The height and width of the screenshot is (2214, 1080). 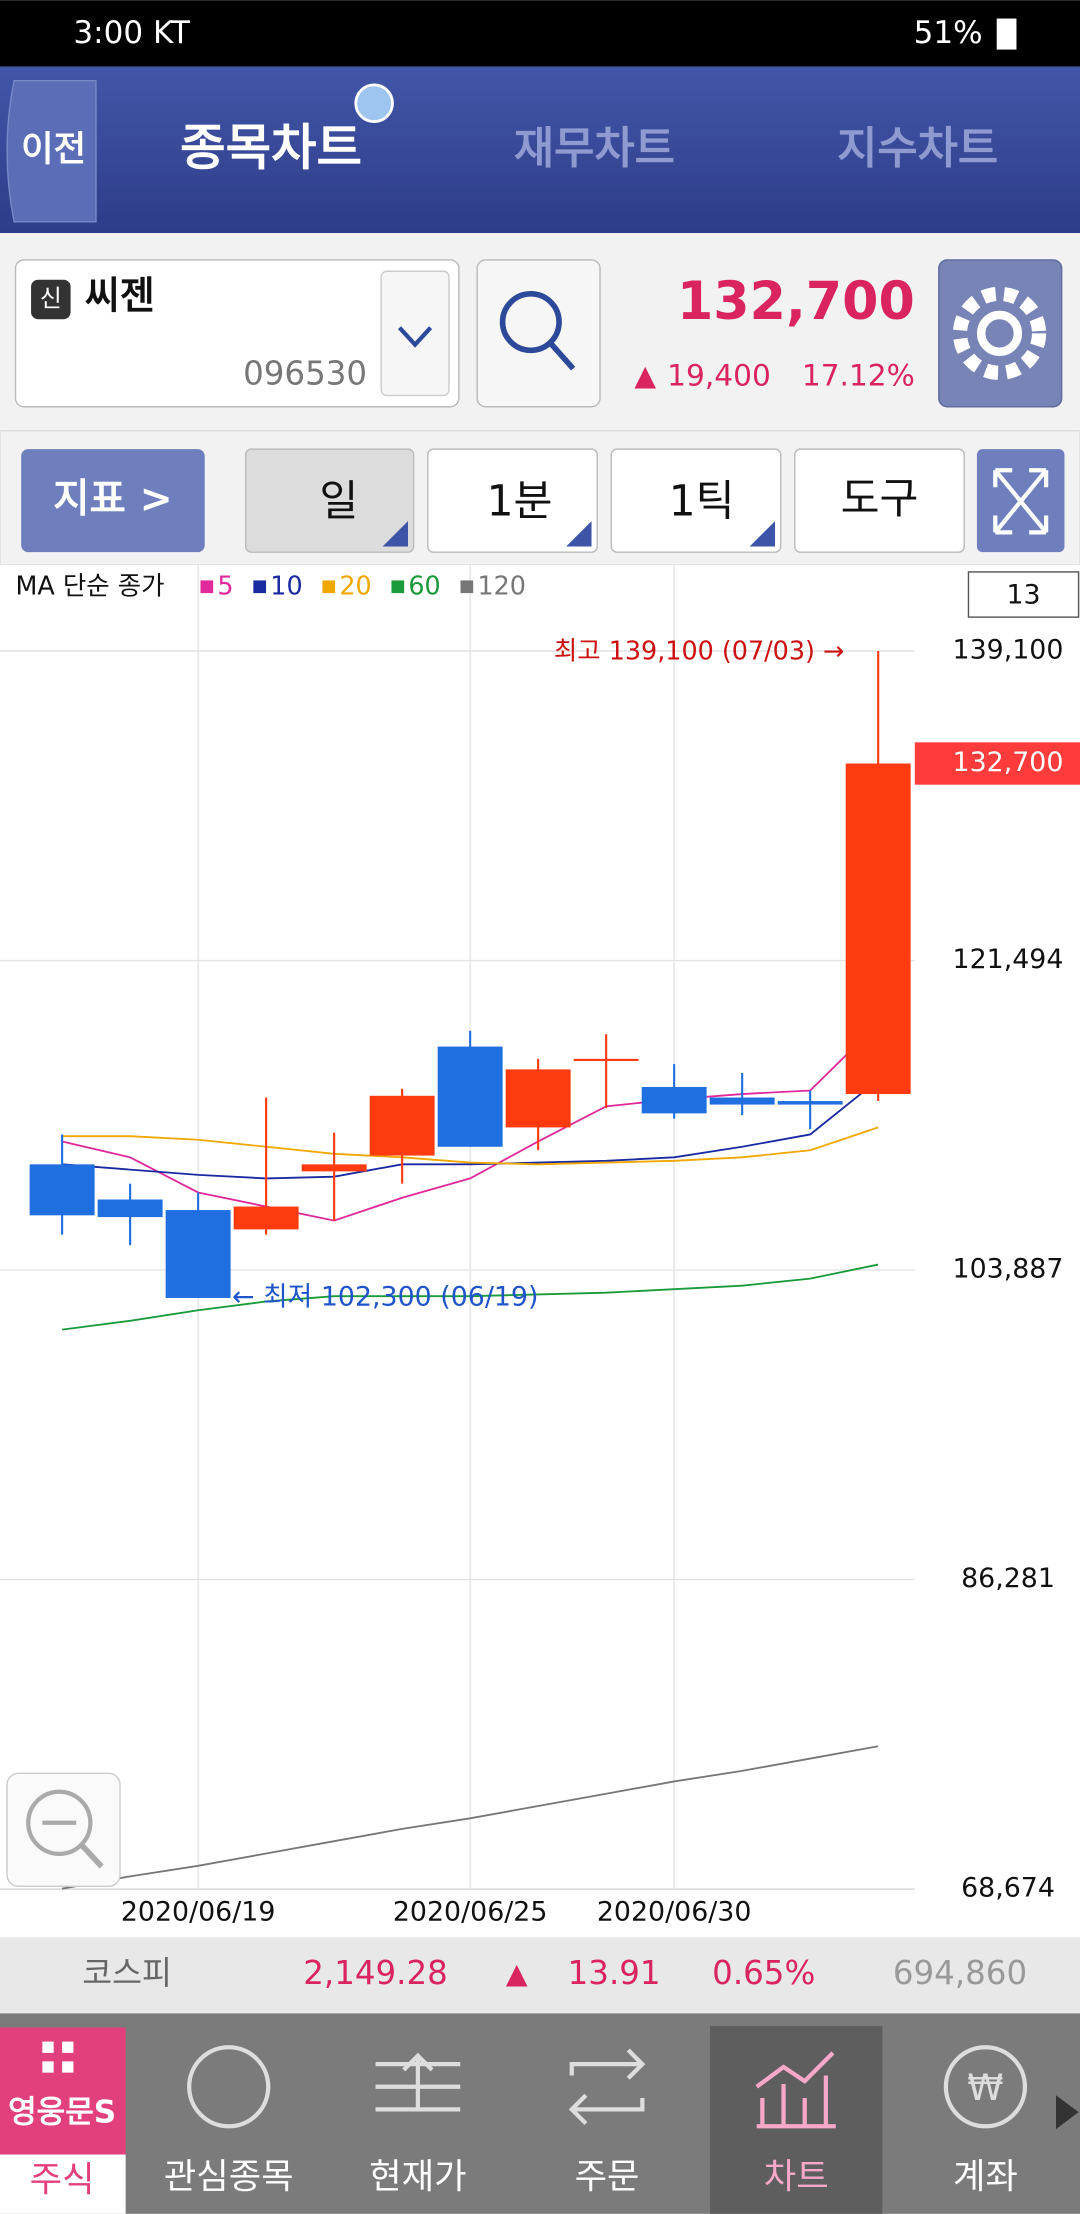 I want to click on header, so click(x=540, y=150).